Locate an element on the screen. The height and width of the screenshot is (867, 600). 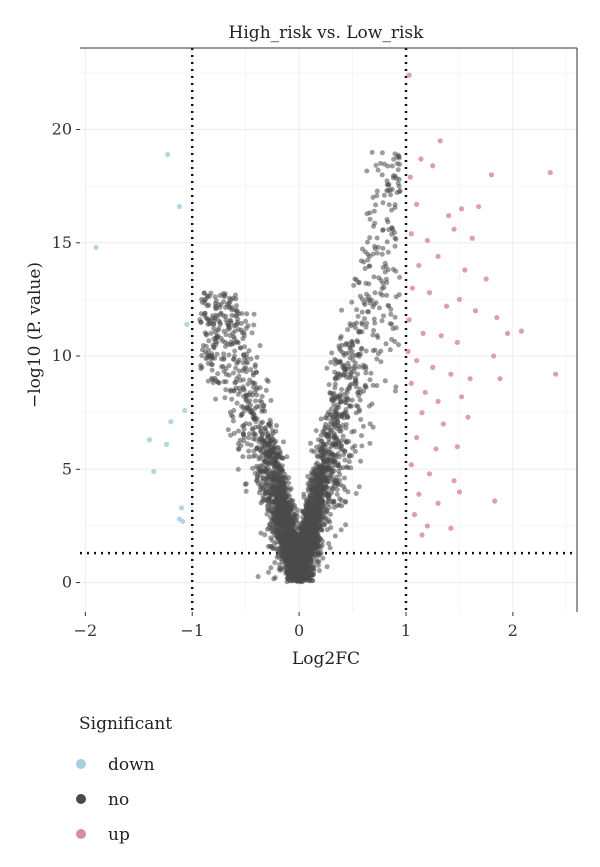
legend: Significant down no up is located at coordinates (124, 779).